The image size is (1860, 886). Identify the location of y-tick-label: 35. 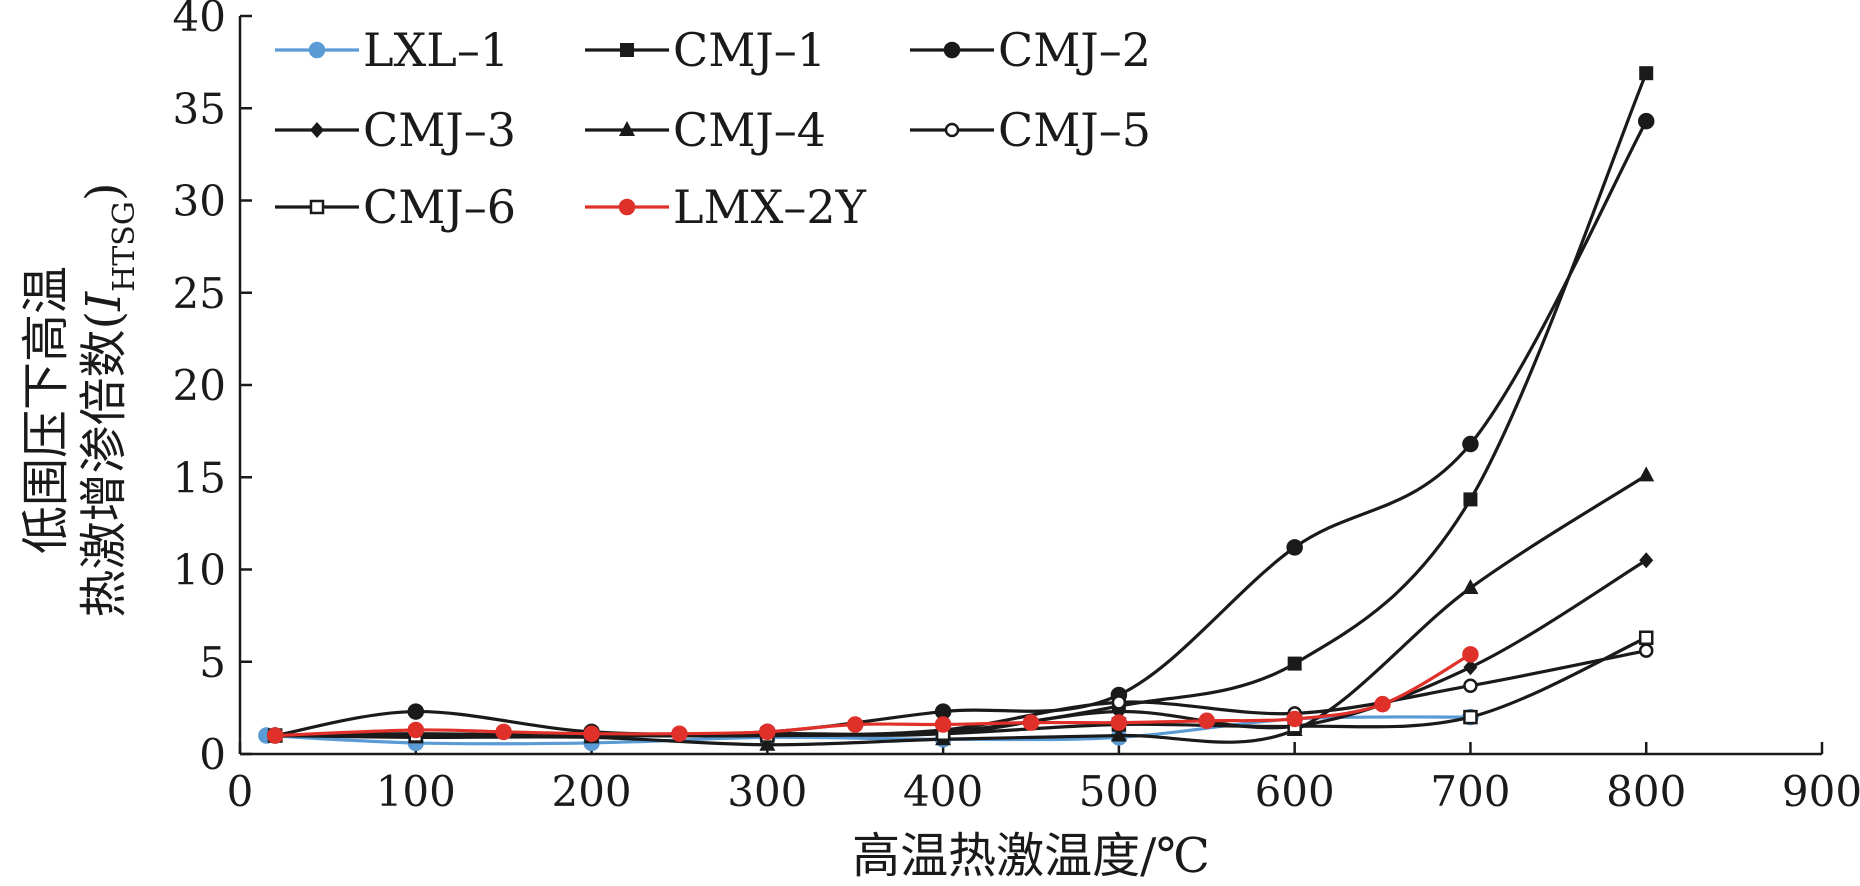
(199, 108).